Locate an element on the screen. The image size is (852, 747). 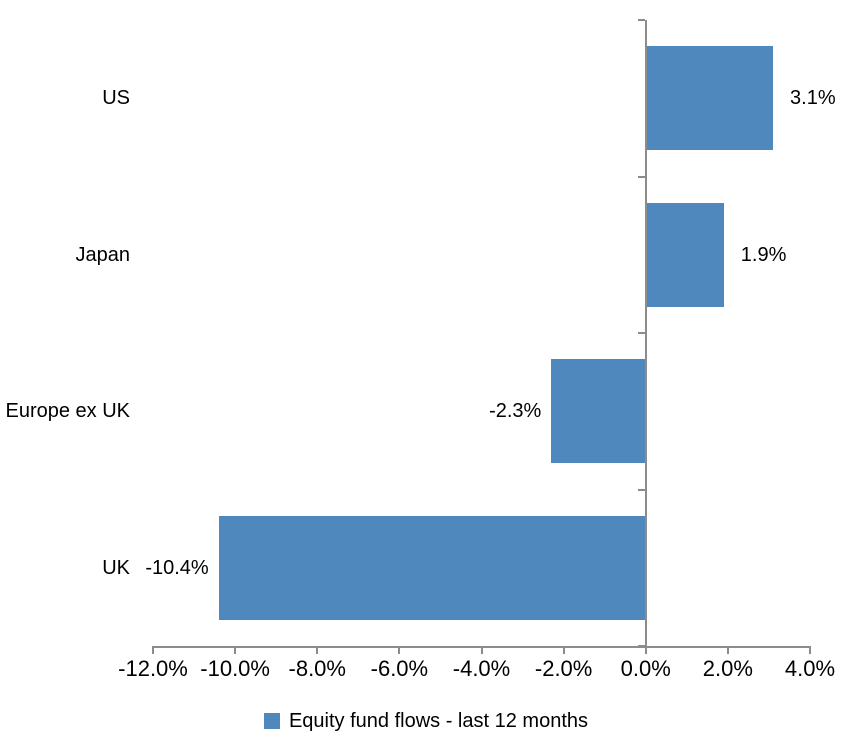
bar-value-label: 1.9% is located at coordinates (763, 254).